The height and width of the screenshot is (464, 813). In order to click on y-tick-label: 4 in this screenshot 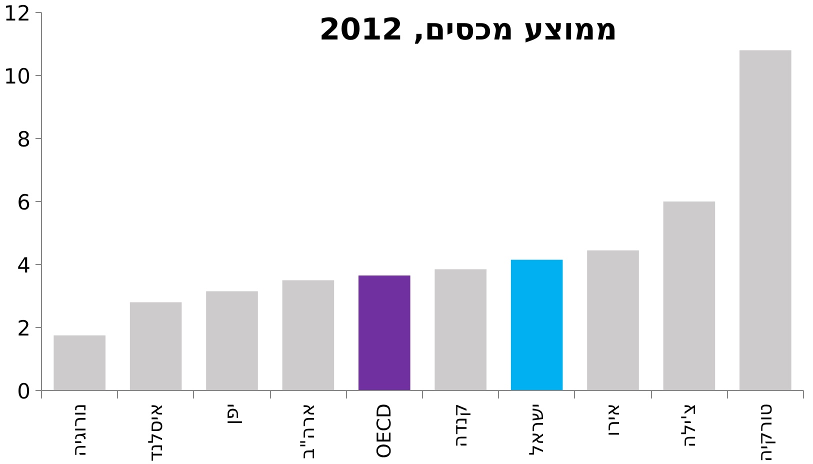, I will do `click(24, 266)`.